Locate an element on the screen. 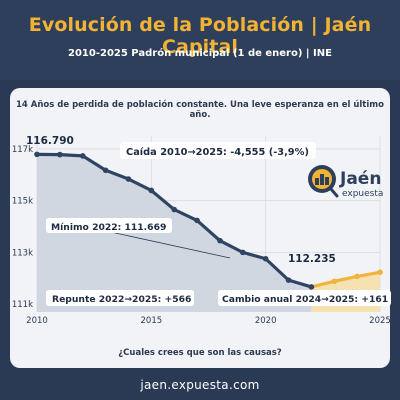  jaen-expuesta-logo: Jaén expuesta is located at coordinates (345, 182).